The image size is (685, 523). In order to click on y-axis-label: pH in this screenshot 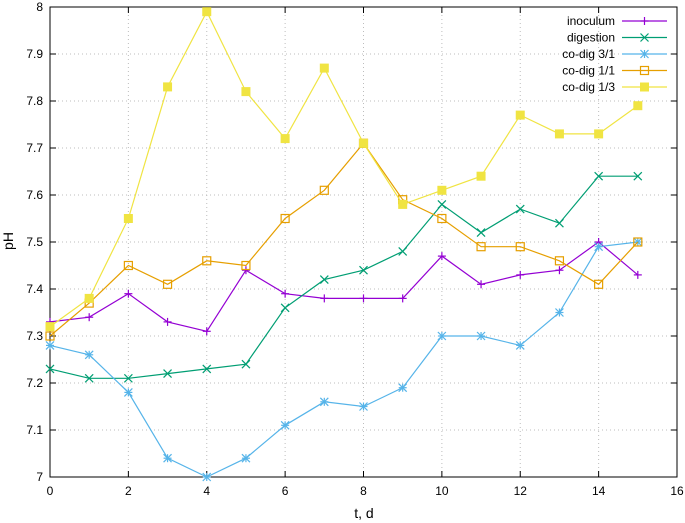, I will do `click(8, 241)`.